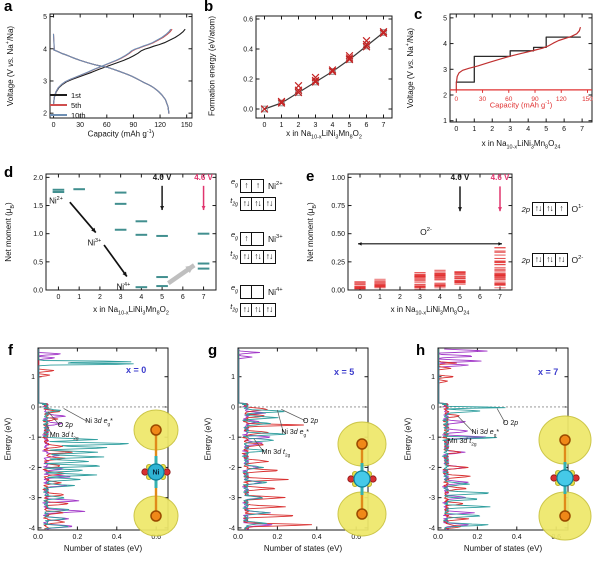 This screenshot has height=569, width=600. Describe the element at coordinates (456, 99) in the screenshot. I see `capacity-tick-label: 0` at that location.